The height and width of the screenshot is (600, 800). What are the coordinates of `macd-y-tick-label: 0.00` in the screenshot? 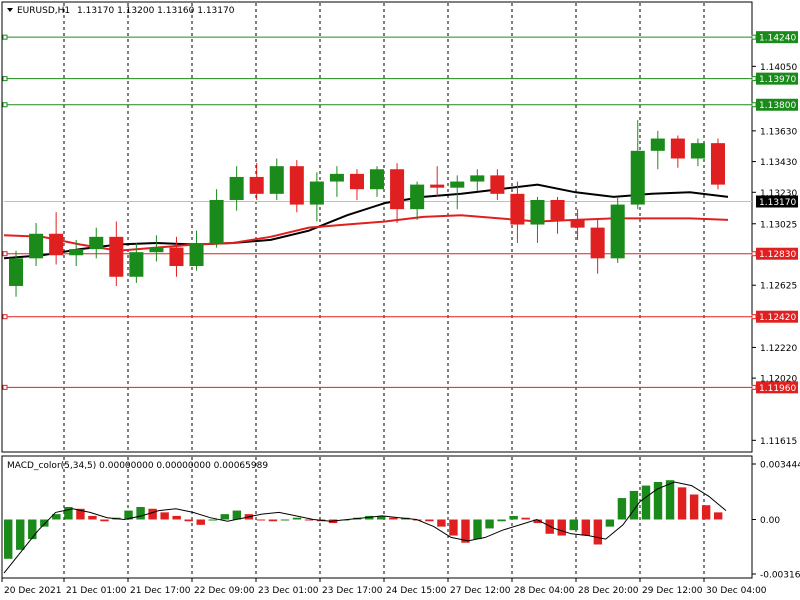 It's located at (770, 521).